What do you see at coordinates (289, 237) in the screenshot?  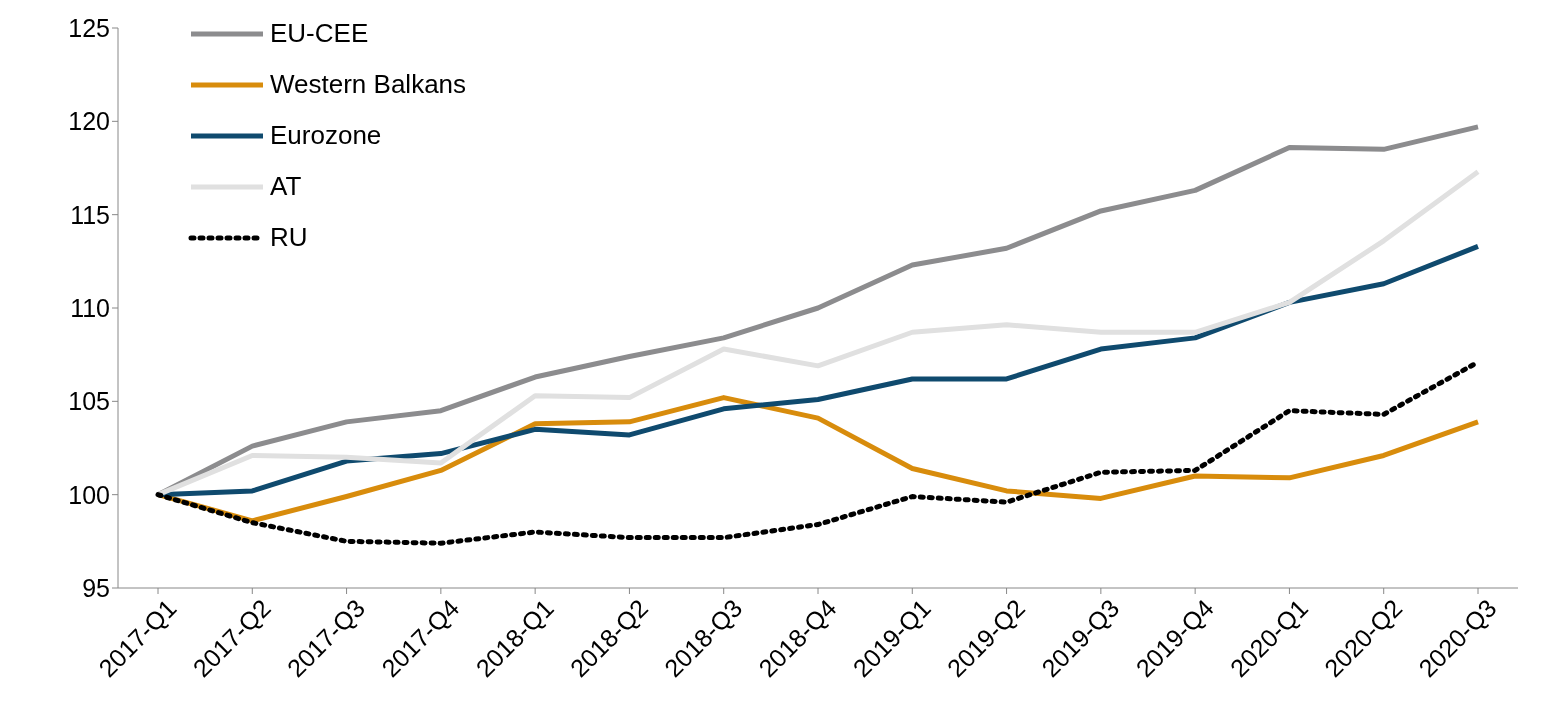 I see `legend-label: RU` at bounding box center [289, 237].